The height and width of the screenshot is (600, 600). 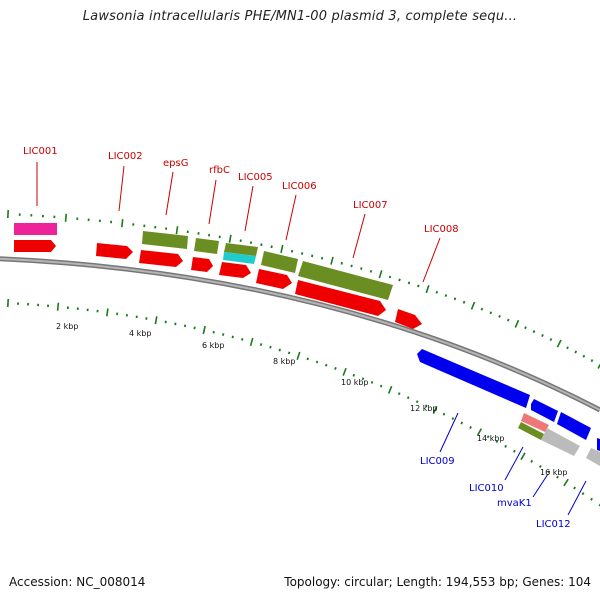 I want to click on label-rfbC: rfbC, so click(x=219, y=170).